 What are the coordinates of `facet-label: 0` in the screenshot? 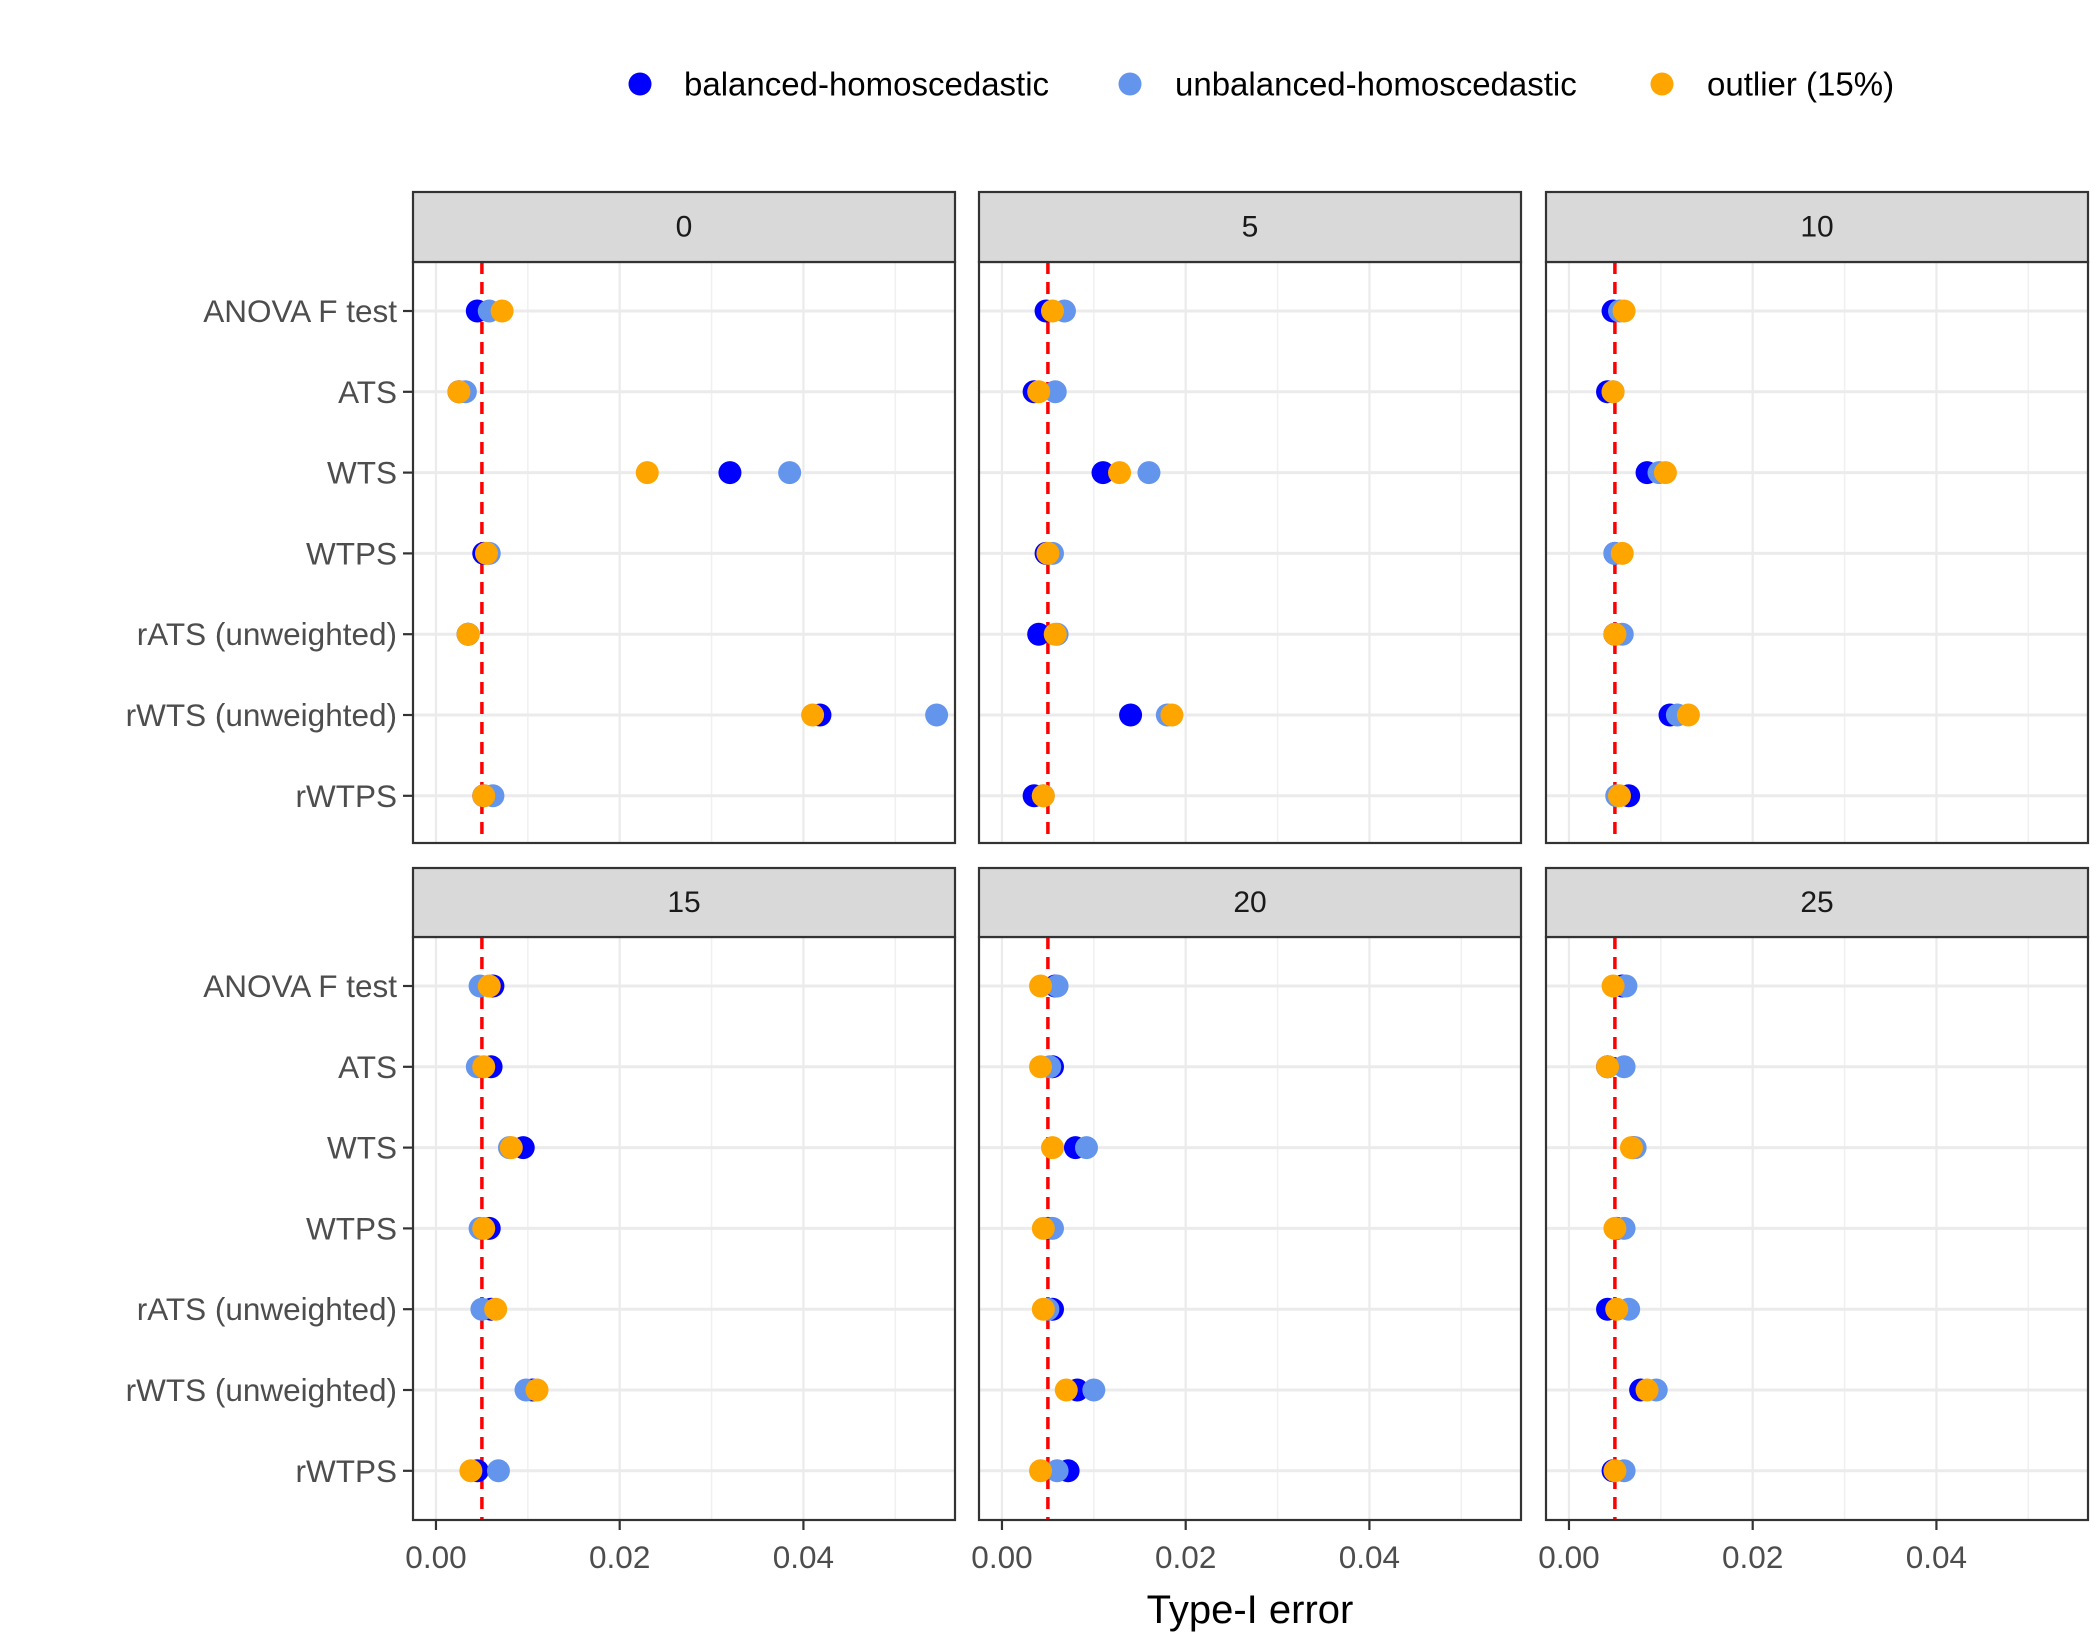 It's located at (684, 227).